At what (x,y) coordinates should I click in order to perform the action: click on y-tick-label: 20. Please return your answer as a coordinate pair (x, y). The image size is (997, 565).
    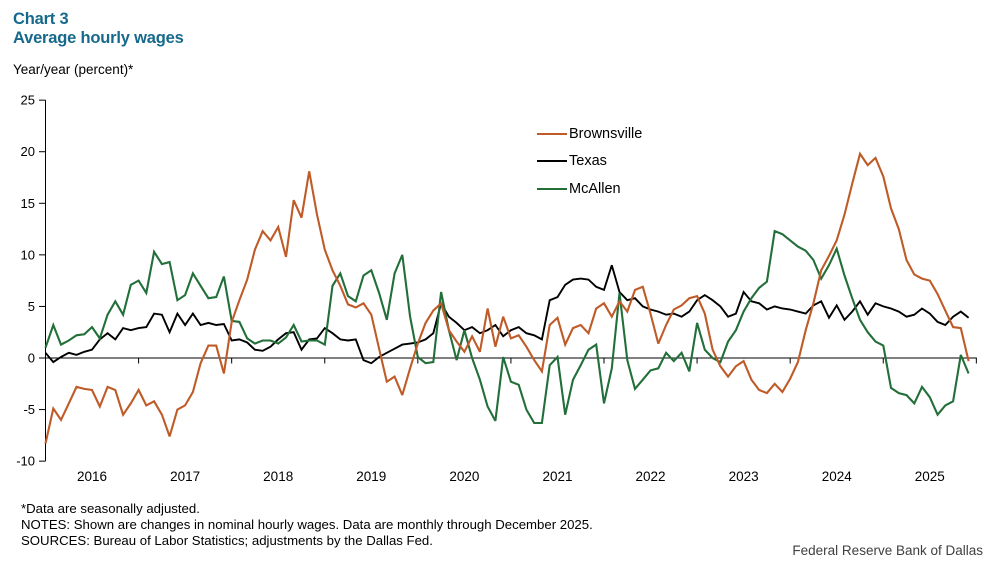
    Looking at the image, I should click on (28, 151).